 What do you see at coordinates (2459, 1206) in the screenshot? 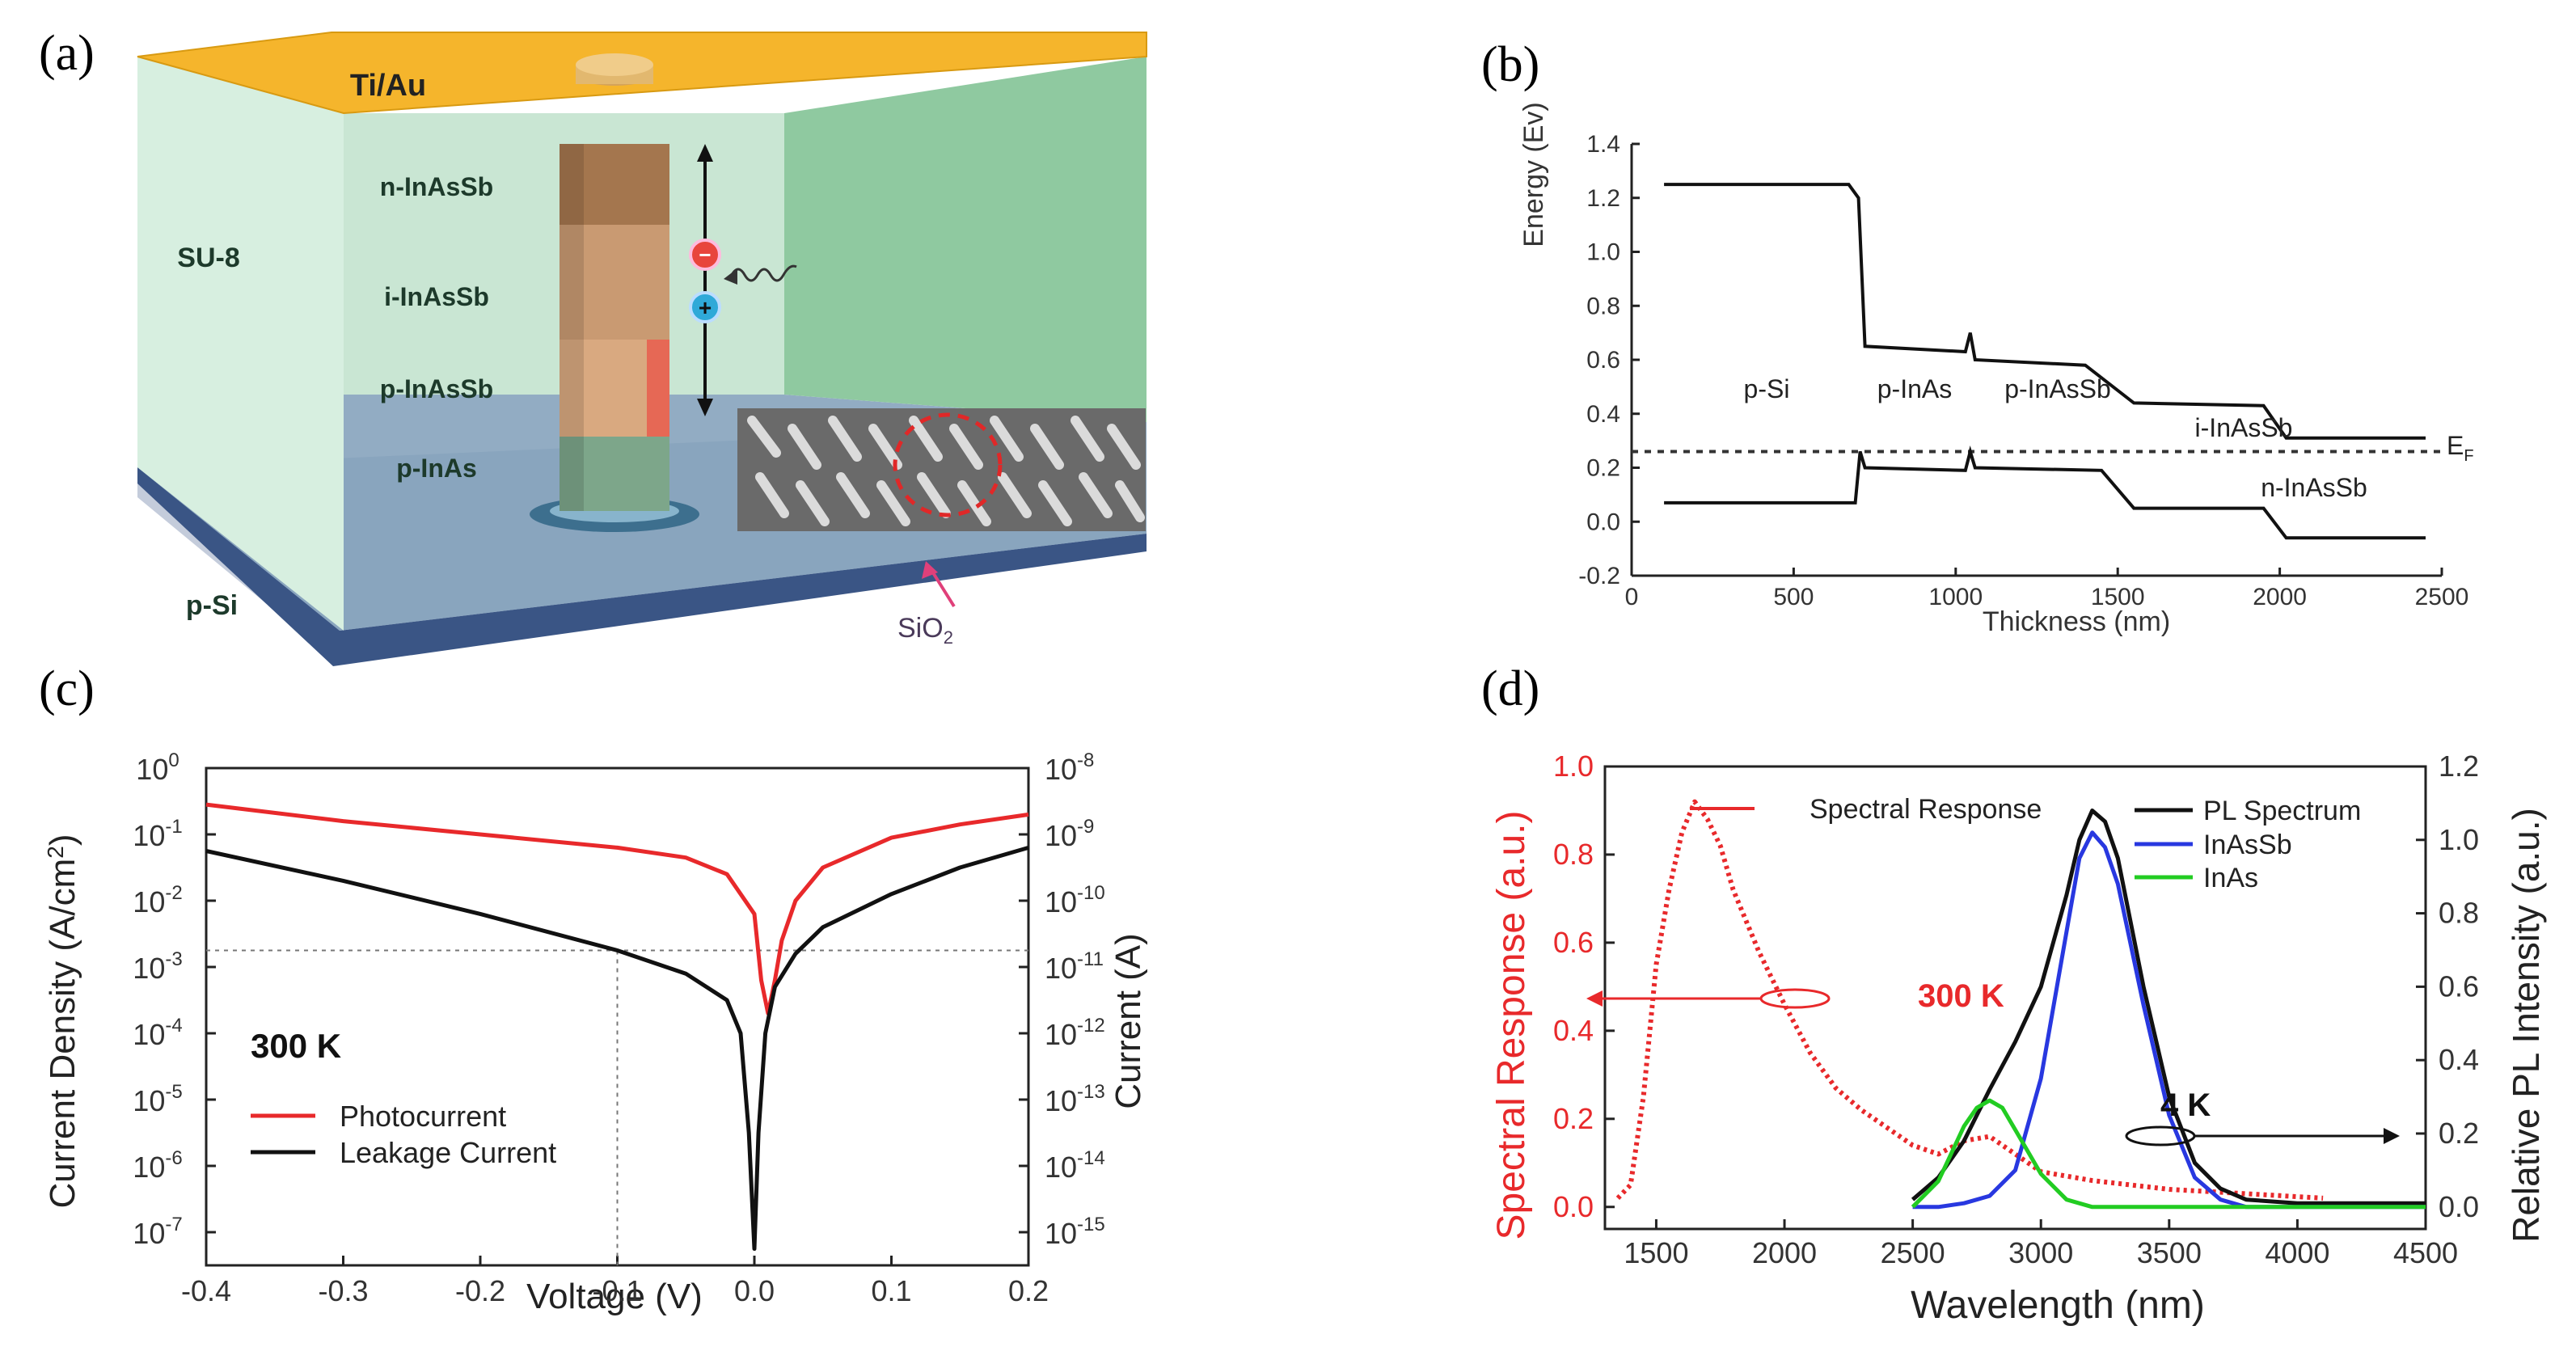
I see `d-y2tick-label: 0.0` at bounding box center [2459, 1206].